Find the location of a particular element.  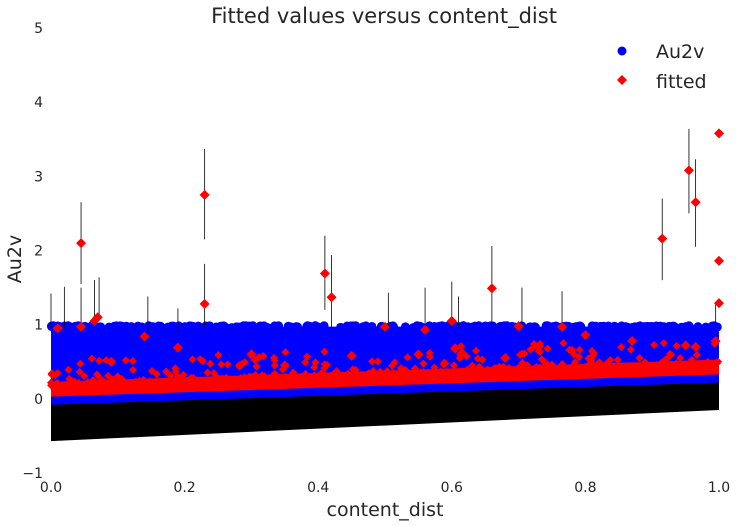

y-tick-labels: −1 0 1 2 3 4 5 is located at coordinates (32, 251).